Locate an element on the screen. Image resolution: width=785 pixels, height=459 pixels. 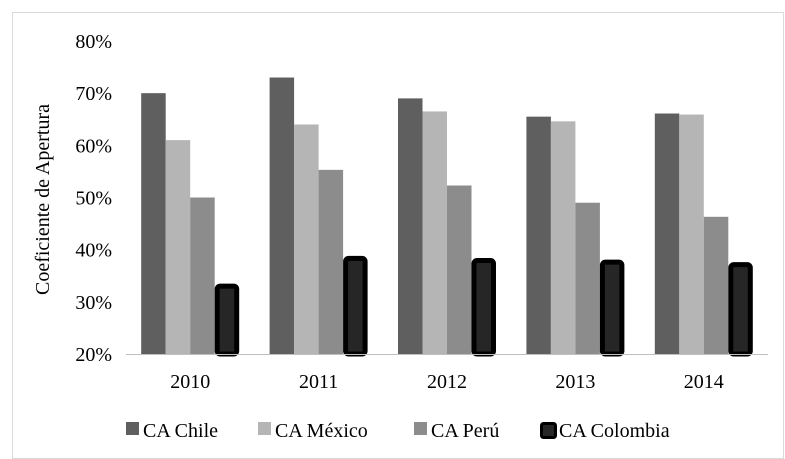
bar-ca-colombia-2013 is located at coordinates (612, 308).